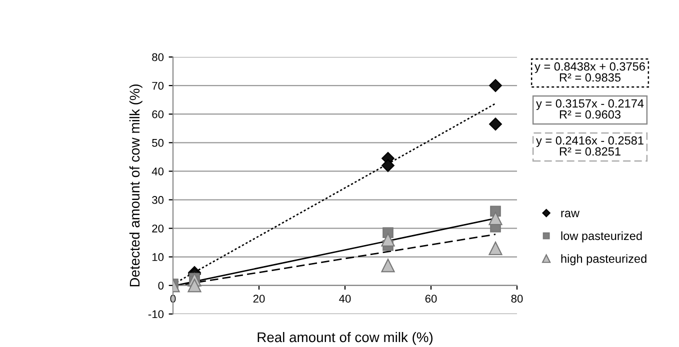 This screenshot has width=679, height=347. Describe the element at coordinates (590, 146) in the screenshot. I see `text: y = 0.2416x - 0.2581 R² = 0.8251` at that location.